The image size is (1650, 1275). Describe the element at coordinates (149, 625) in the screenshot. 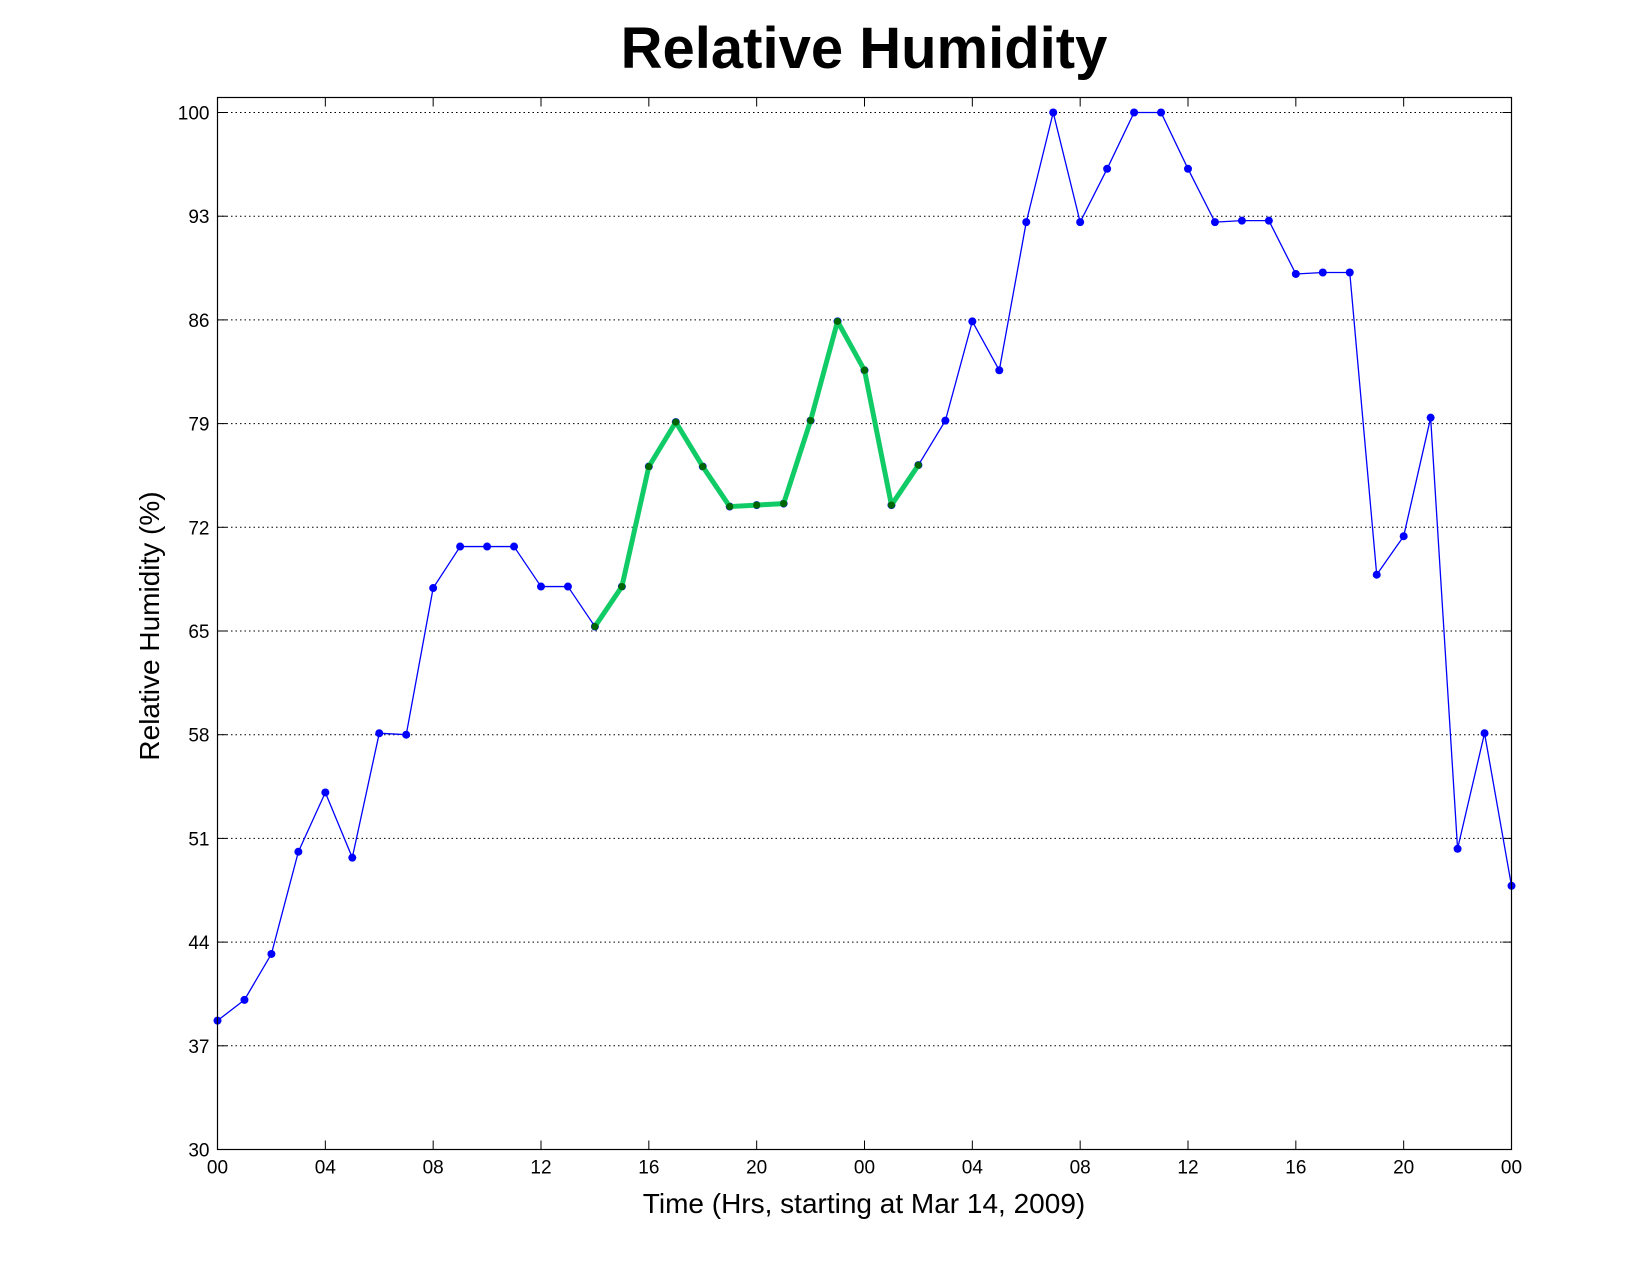

I see `y-axis-label: Relative Humidity (%)` at that location.